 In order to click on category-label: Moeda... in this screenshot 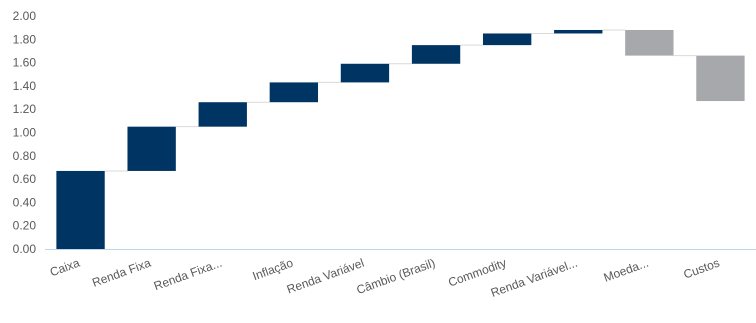, I will do `click(626, 270)`.